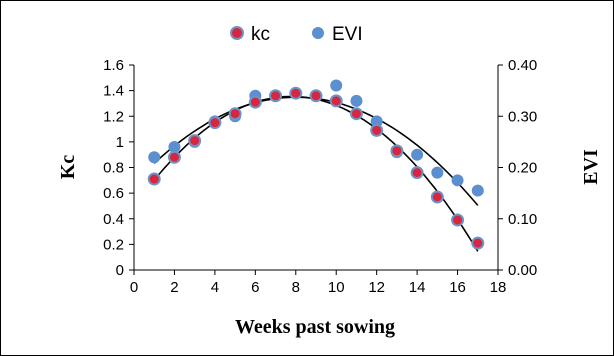  Describe the element at coordinates (113, 116) in the screenshot. I see `y-left-tick-label: 1.2` at that location.